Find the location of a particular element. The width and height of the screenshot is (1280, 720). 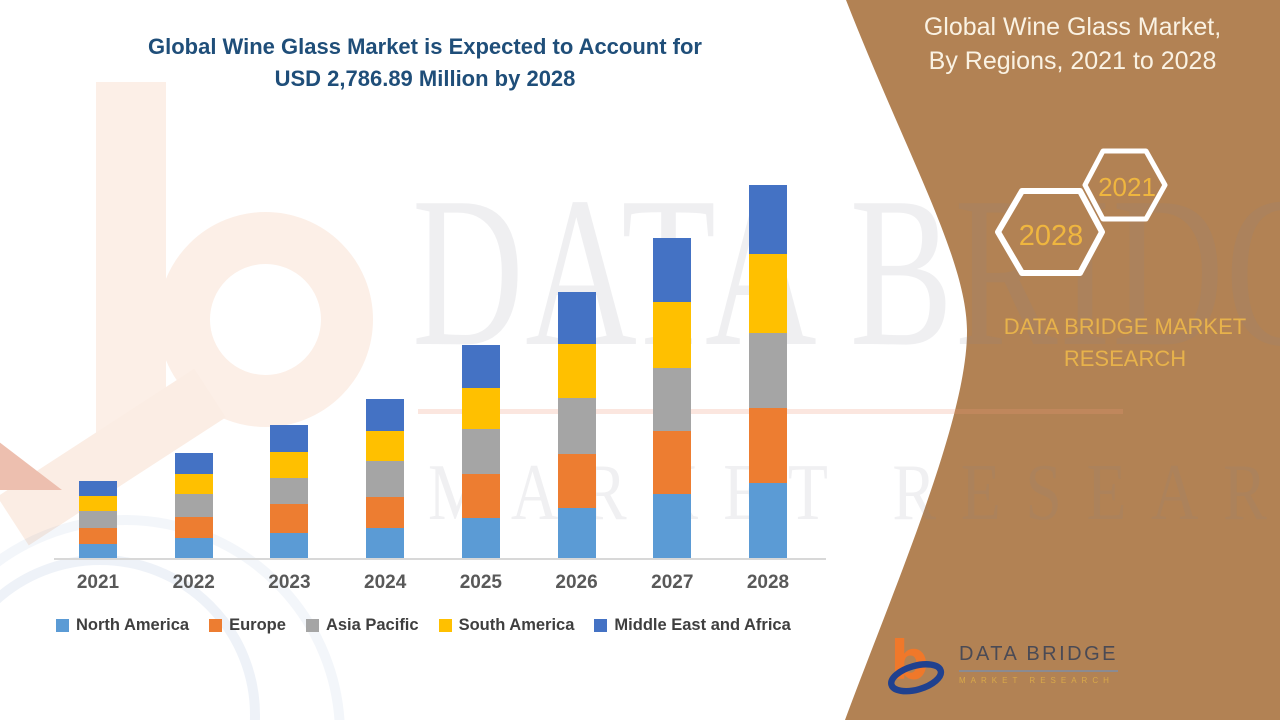

bar-segment-asia-pacific-2025 is located at coordinates (480, 451).